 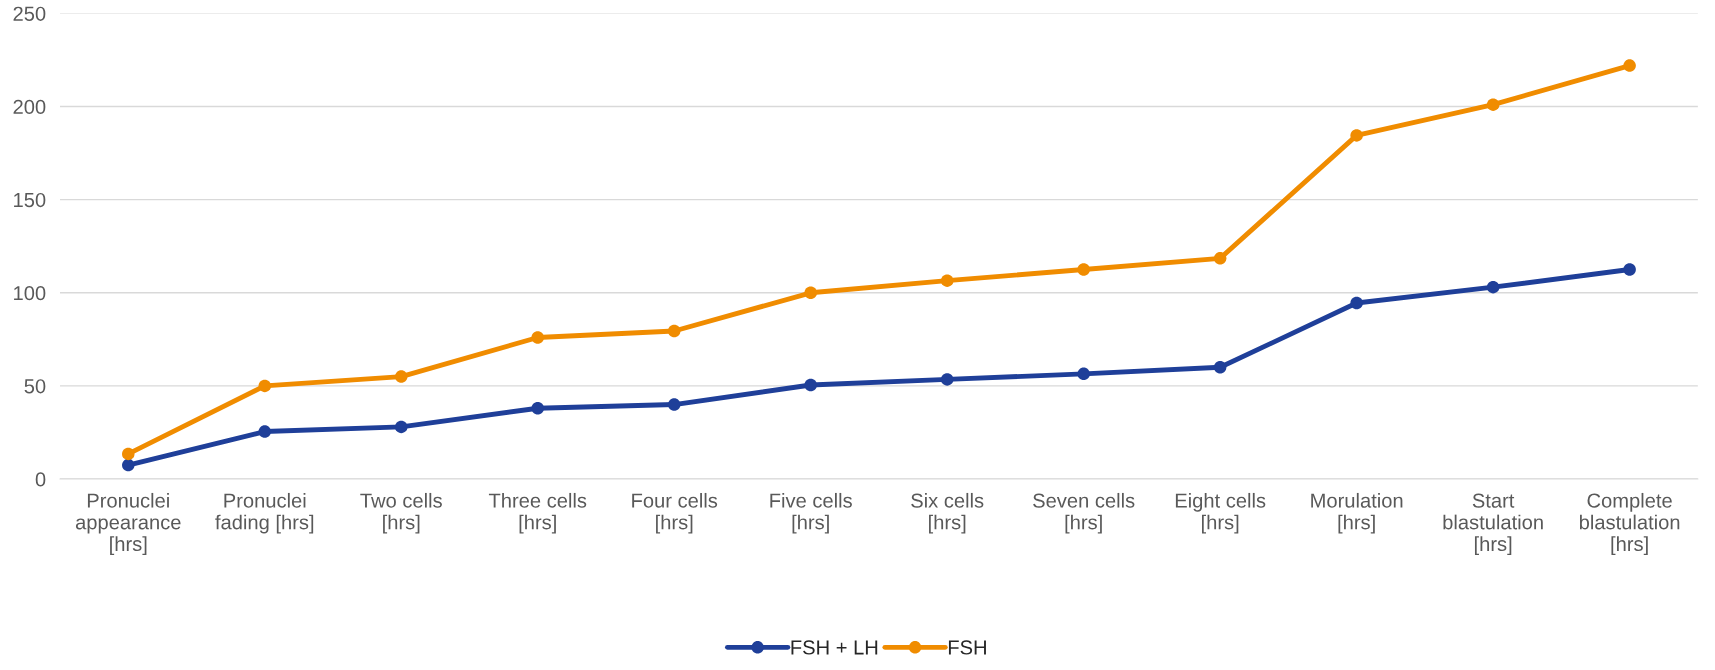 What do you see at coordinates (30, 293) in the screenshot?
I see `y-tick-label: 100` at bounding box center [30, 293].